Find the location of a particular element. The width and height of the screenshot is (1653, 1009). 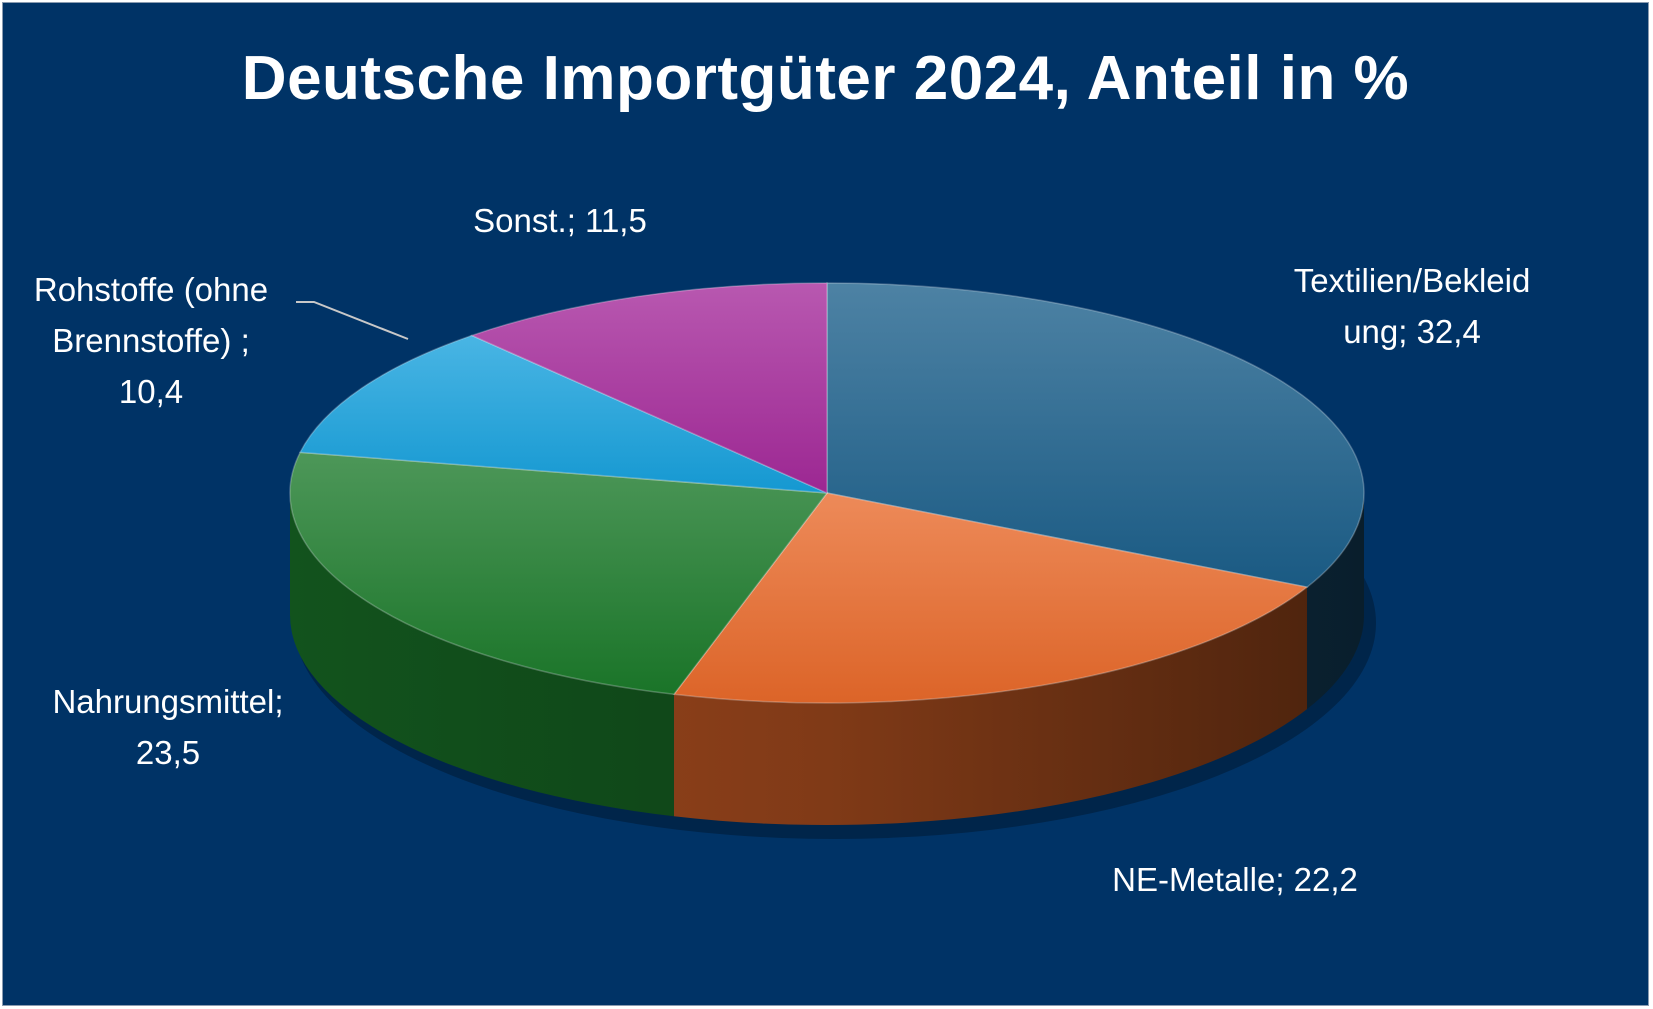

slice-nahrungsmittel-side is located at coordinates (482, 655).